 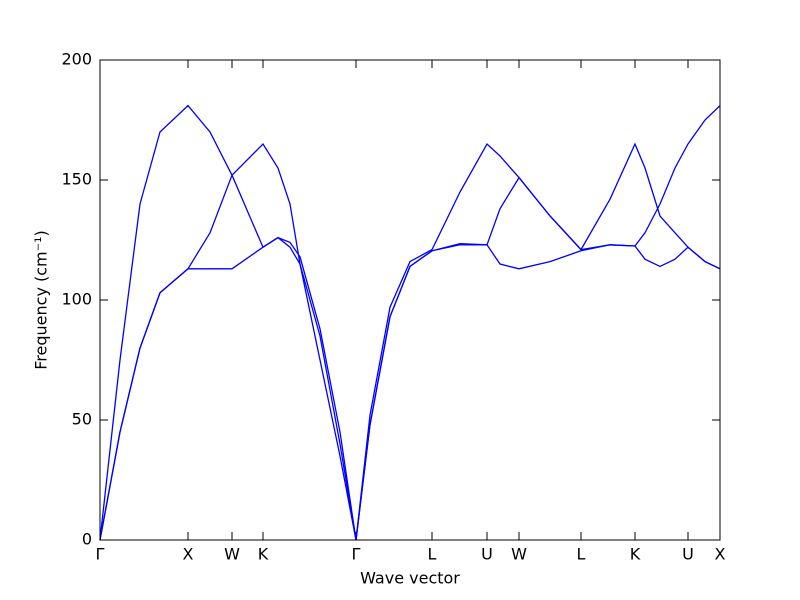 I want to click on y-tick-label: 50, so click(x=82, y=419).